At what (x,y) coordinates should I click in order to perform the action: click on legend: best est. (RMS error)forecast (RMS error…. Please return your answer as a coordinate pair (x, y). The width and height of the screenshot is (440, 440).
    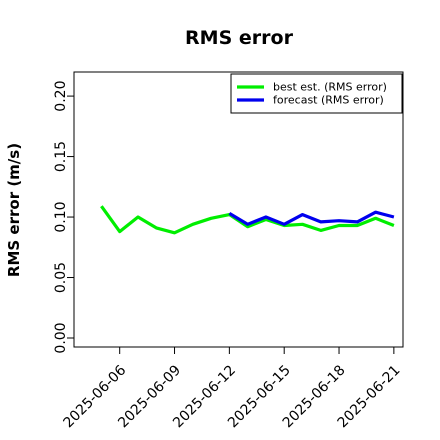
    Looking at the image, I should click on (316, 93).